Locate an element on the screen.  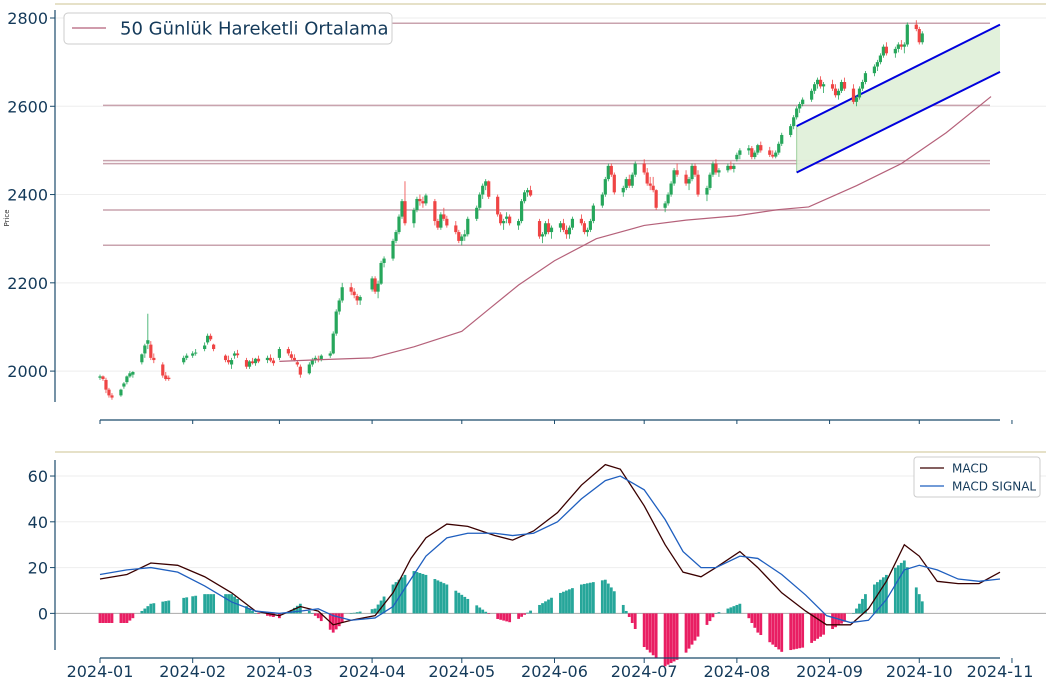
macd-tick-label: 40 is located at coordinates (38, 522).